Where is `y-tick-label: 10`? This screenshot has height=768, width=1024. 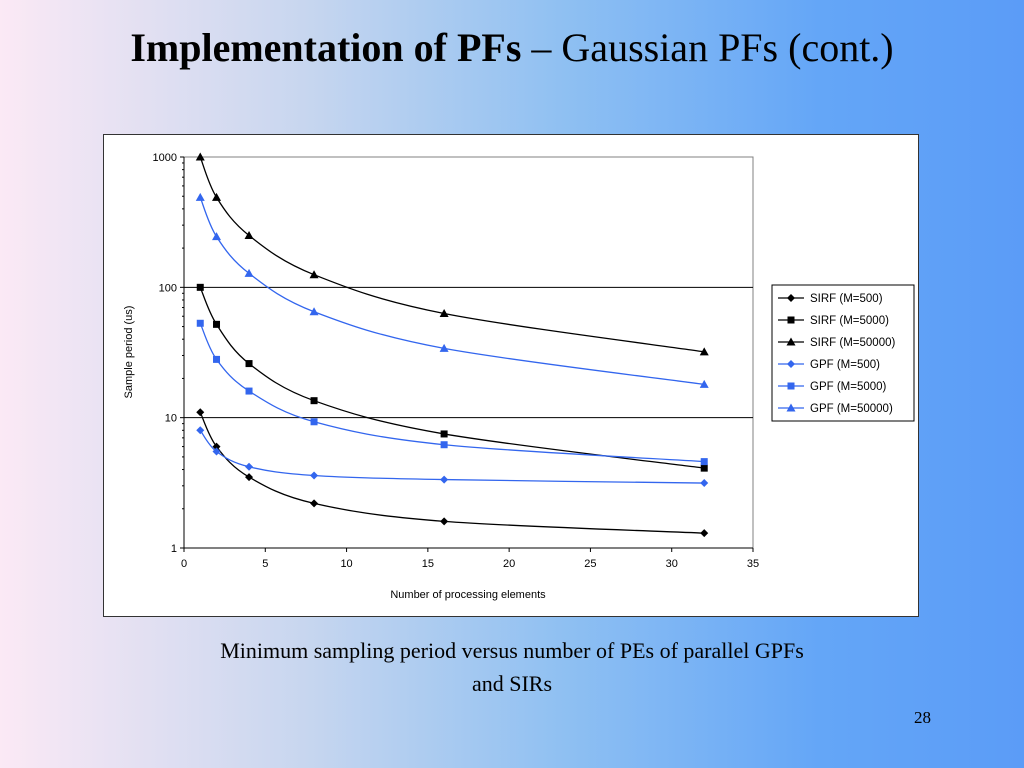
y-tick-label: 10 is located at coordinates (171, 419).